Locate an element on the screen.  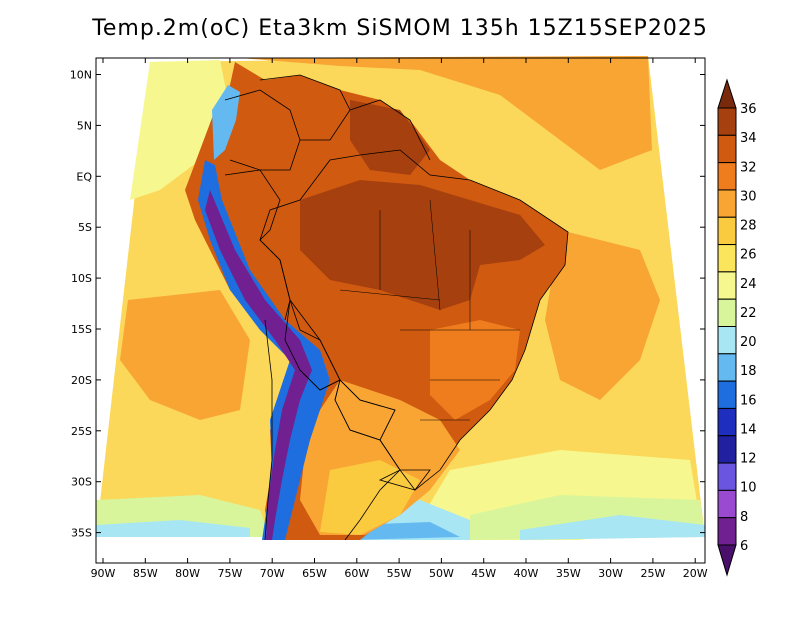
lat-tick-label: 25S is located at coordinates (81, 431).